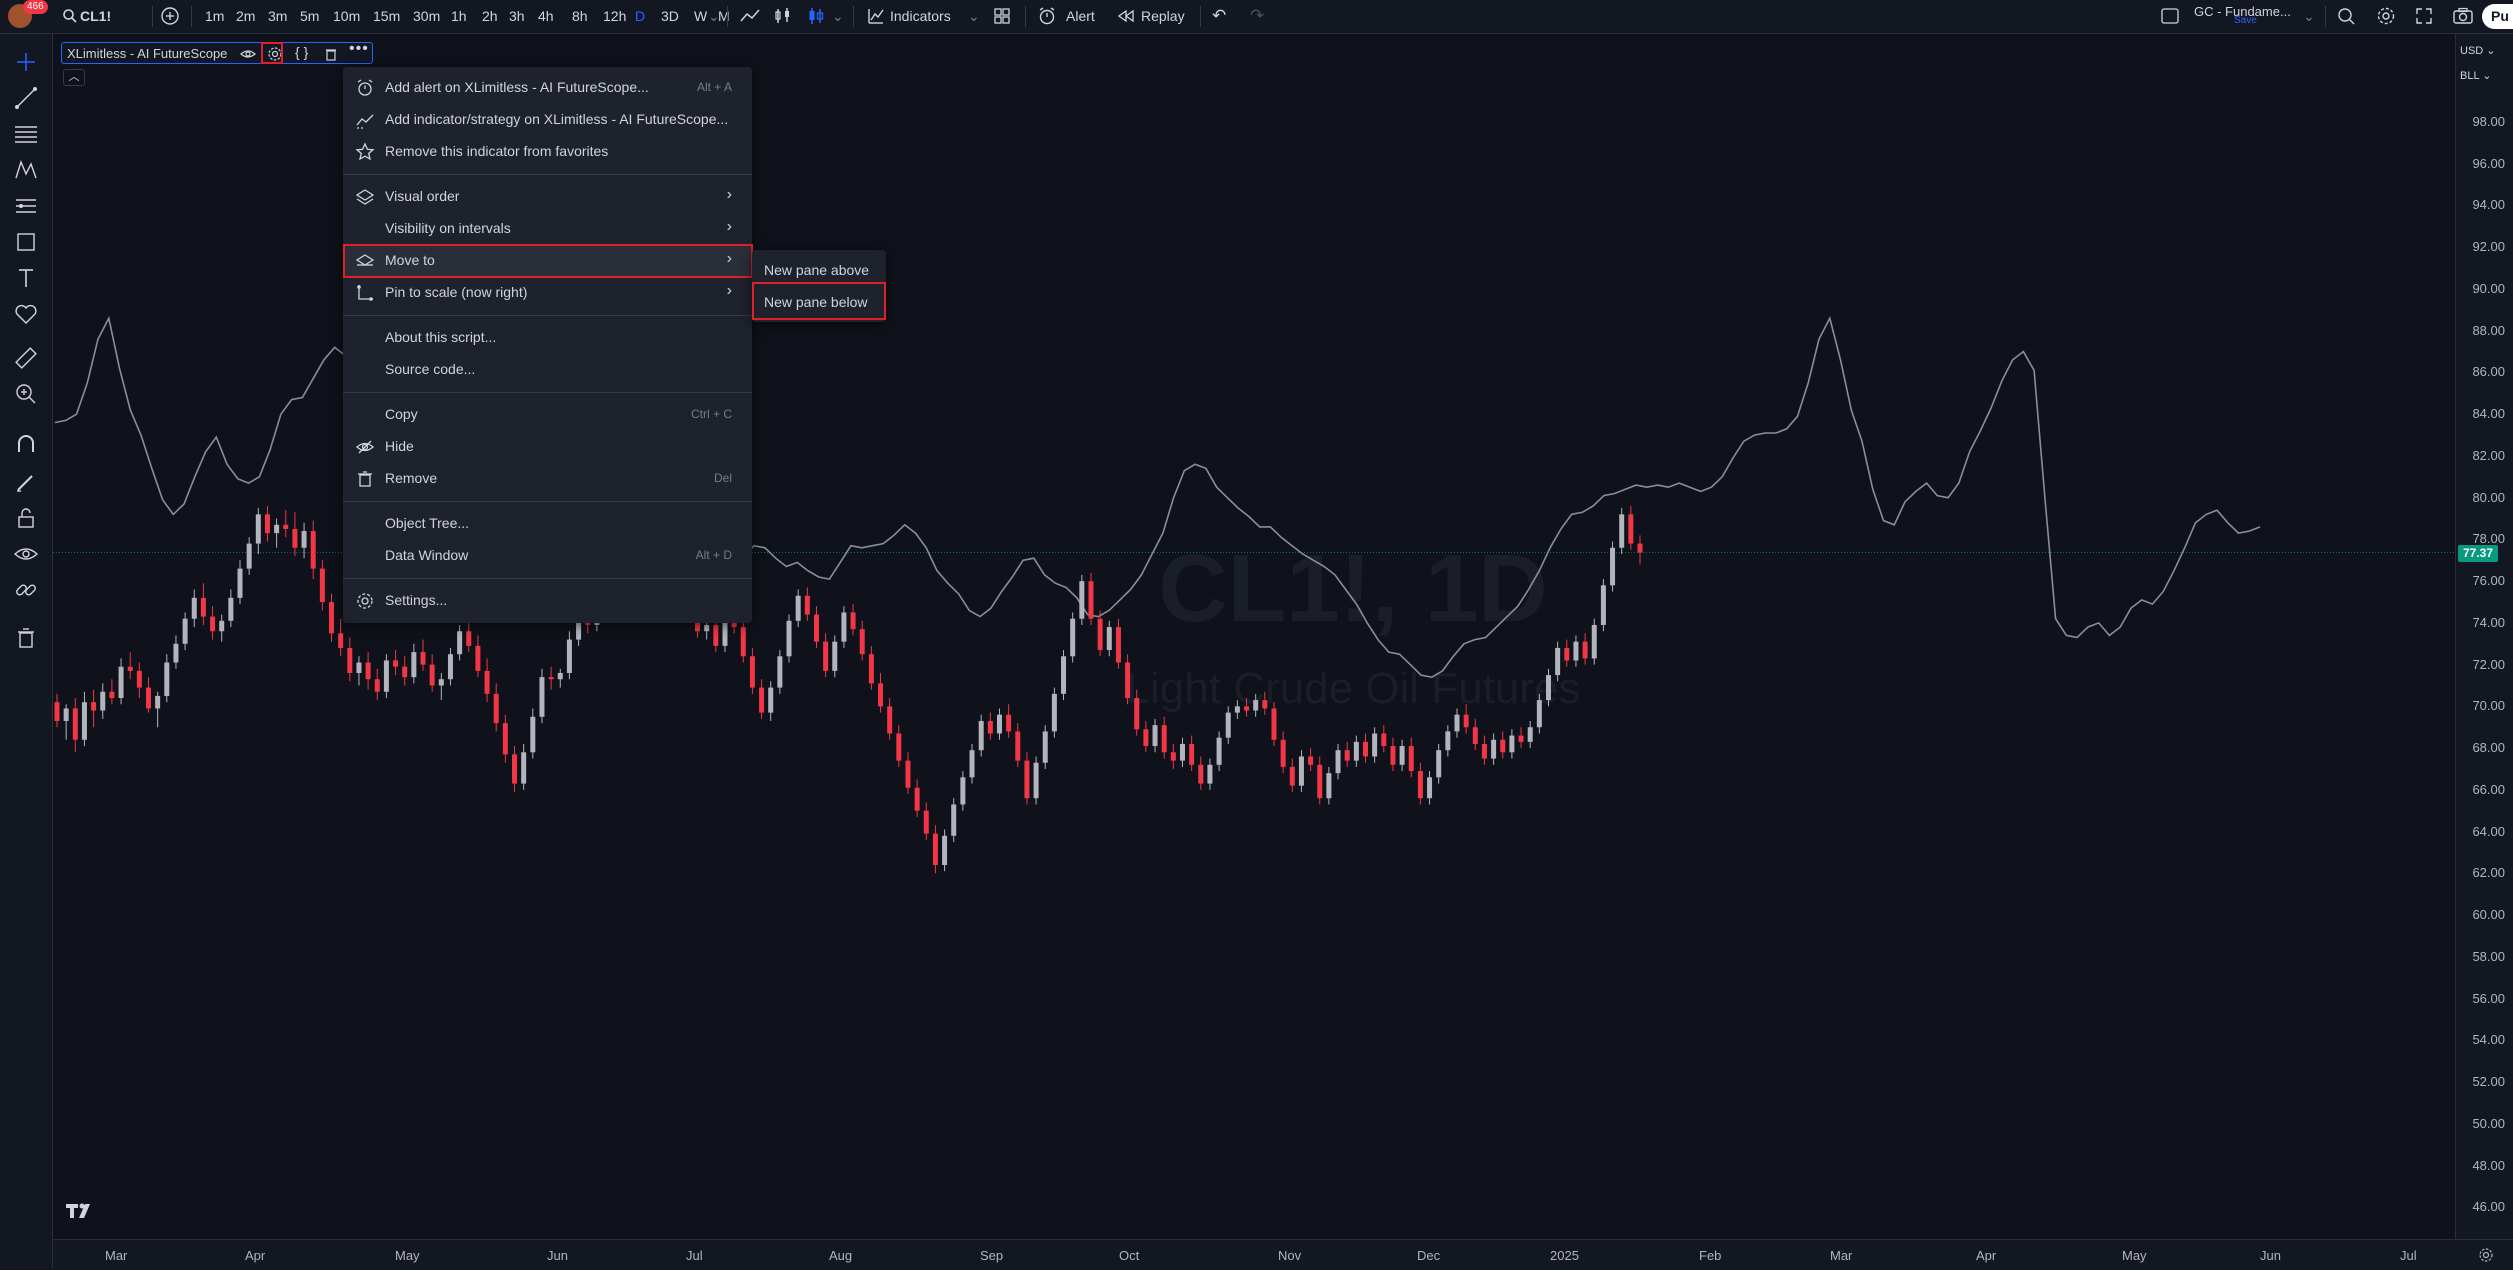  I want to click on interval-2h: 2h, so click(490, 16).